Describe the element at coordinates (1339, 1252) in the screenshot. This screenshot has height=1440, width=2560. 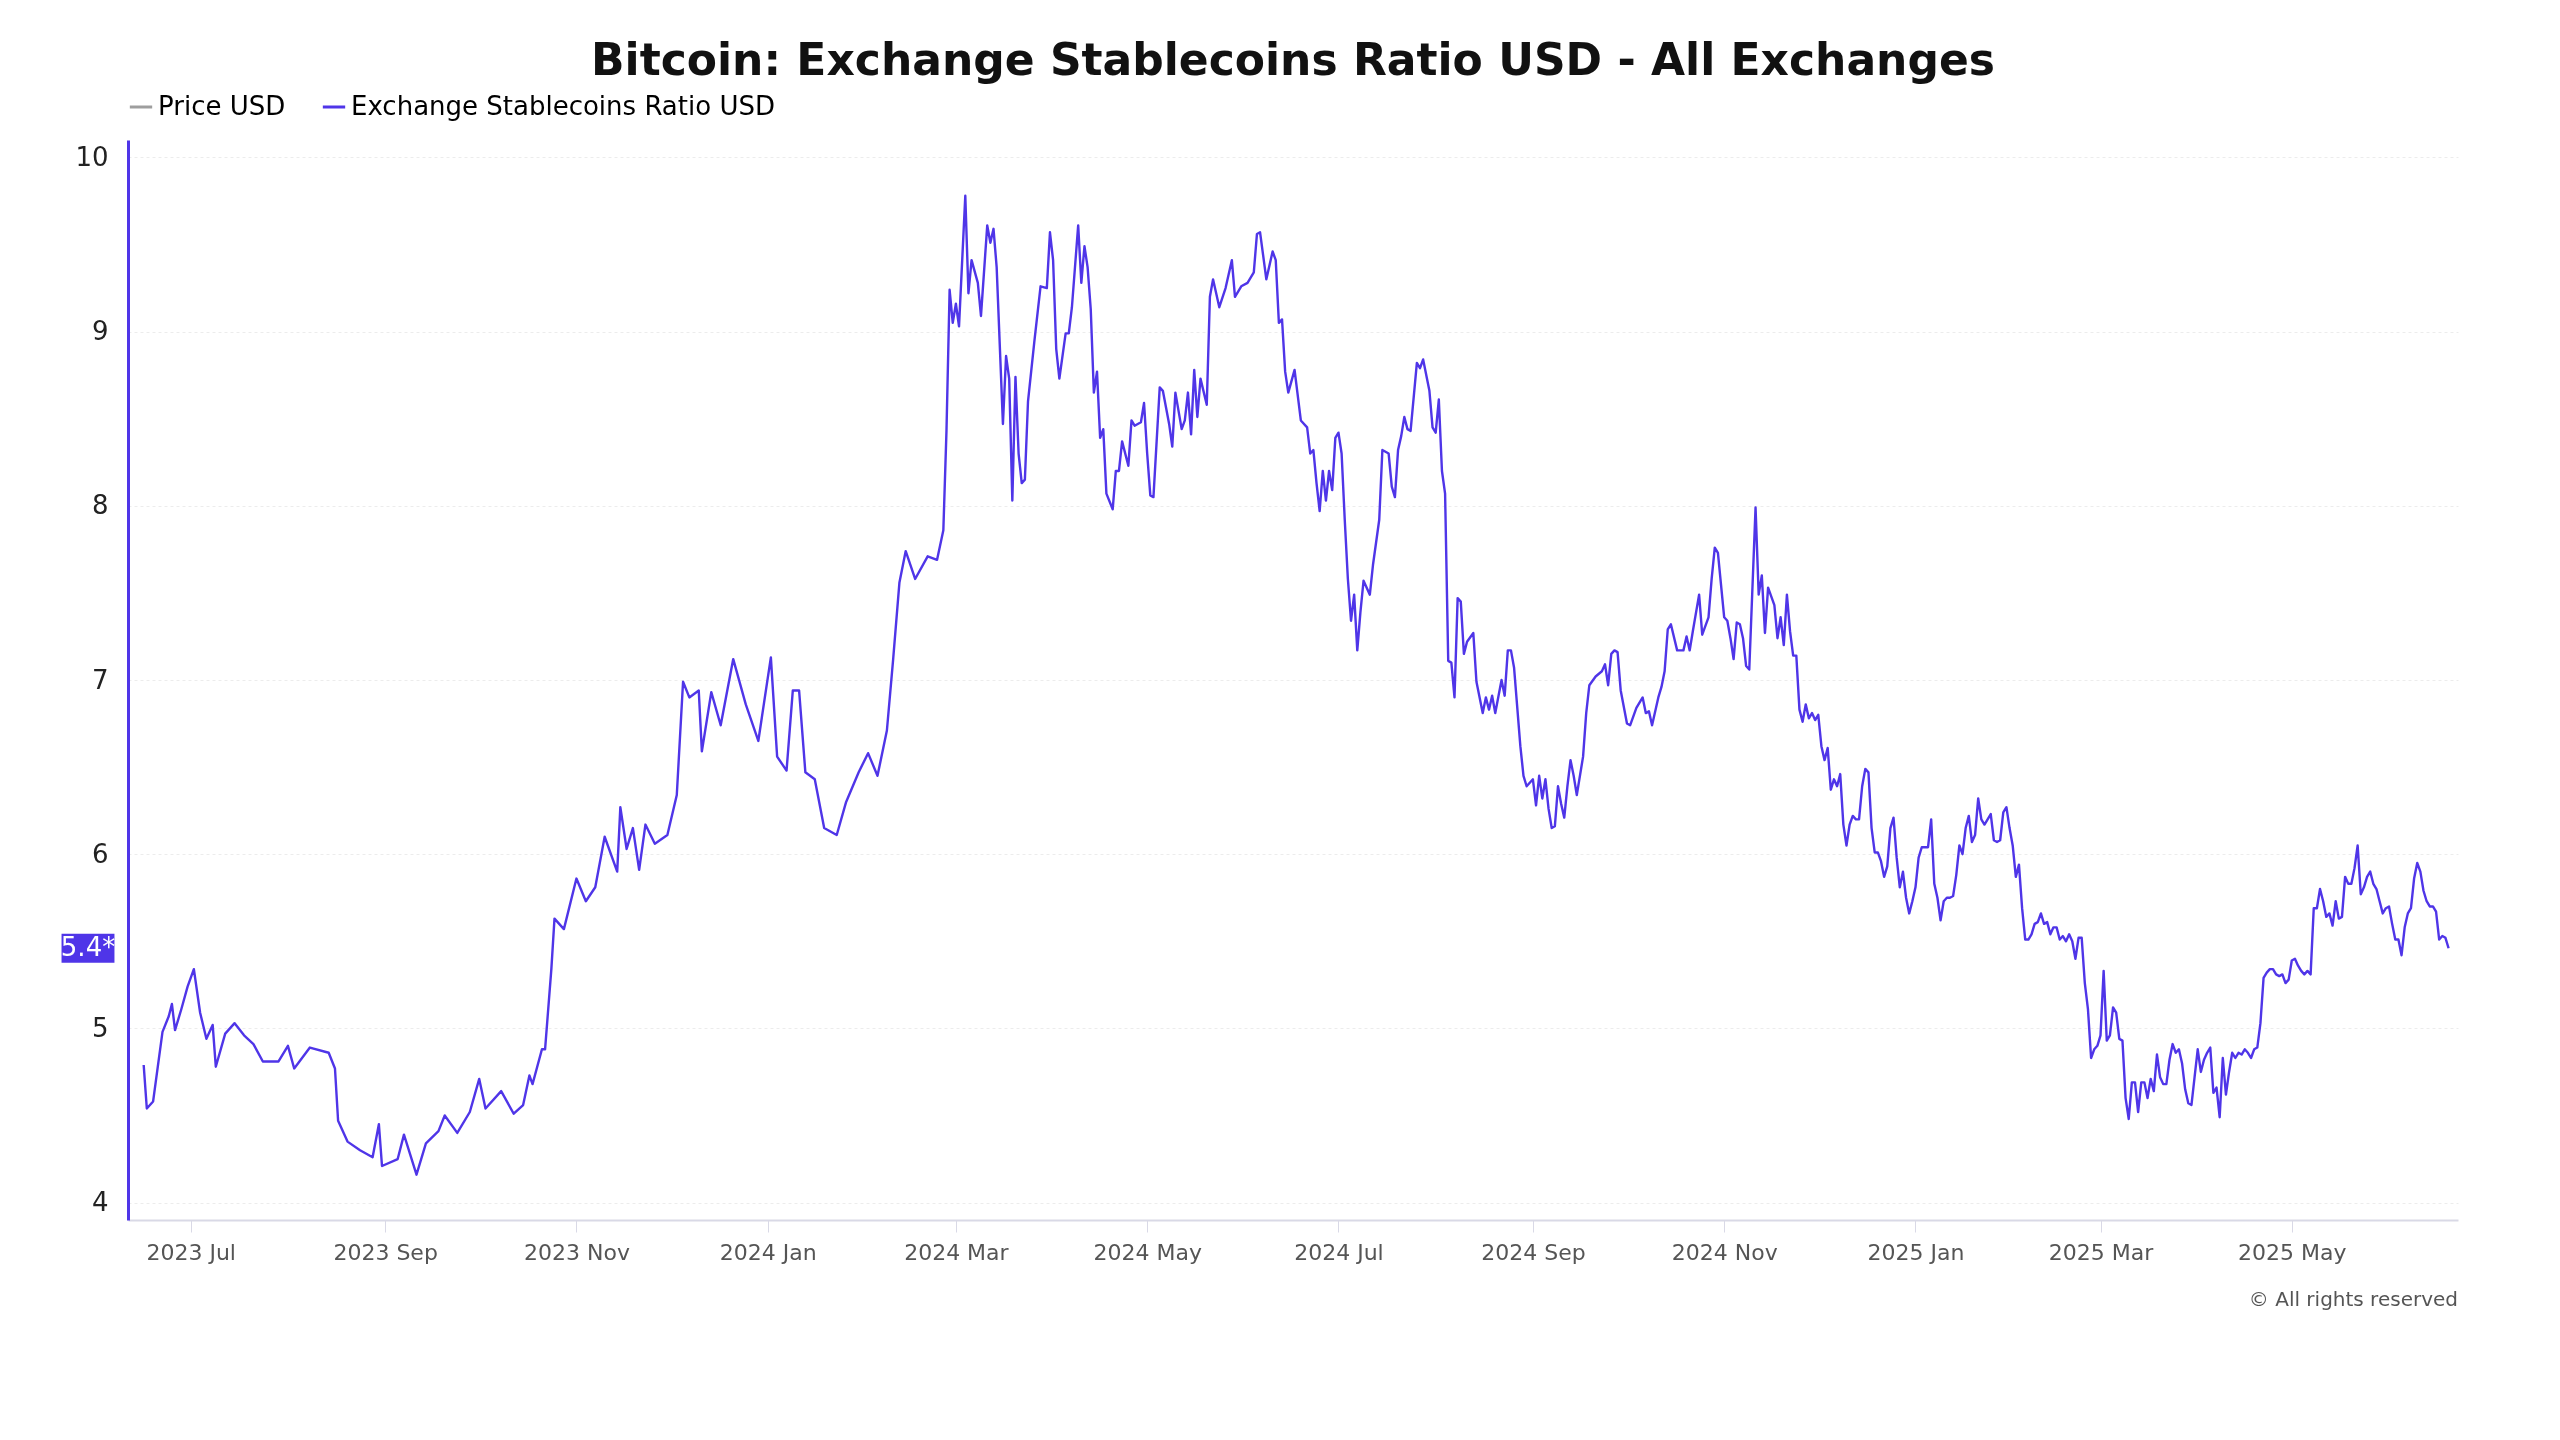
I see `x-tick-label: 2024 Jul` at that location.